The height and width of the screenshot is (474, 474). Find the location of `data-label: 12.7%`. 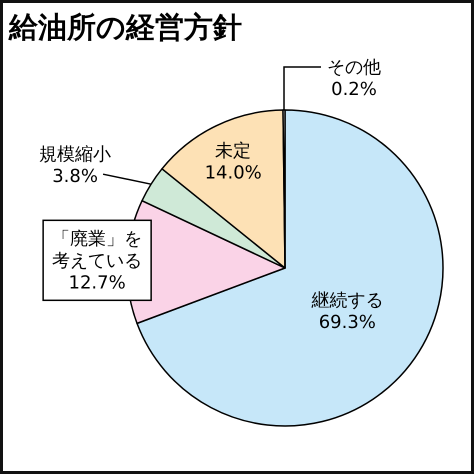

data-label: 12.7% is located at coordinates (97, 283).